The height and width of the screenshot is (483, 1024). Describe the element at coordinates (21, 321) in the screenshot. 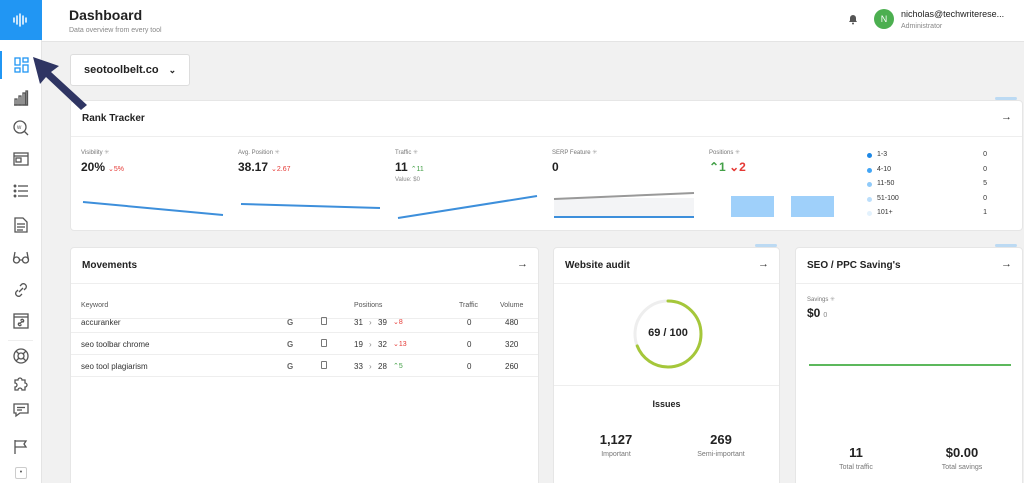

I see `nav-link-monitor` at that location.